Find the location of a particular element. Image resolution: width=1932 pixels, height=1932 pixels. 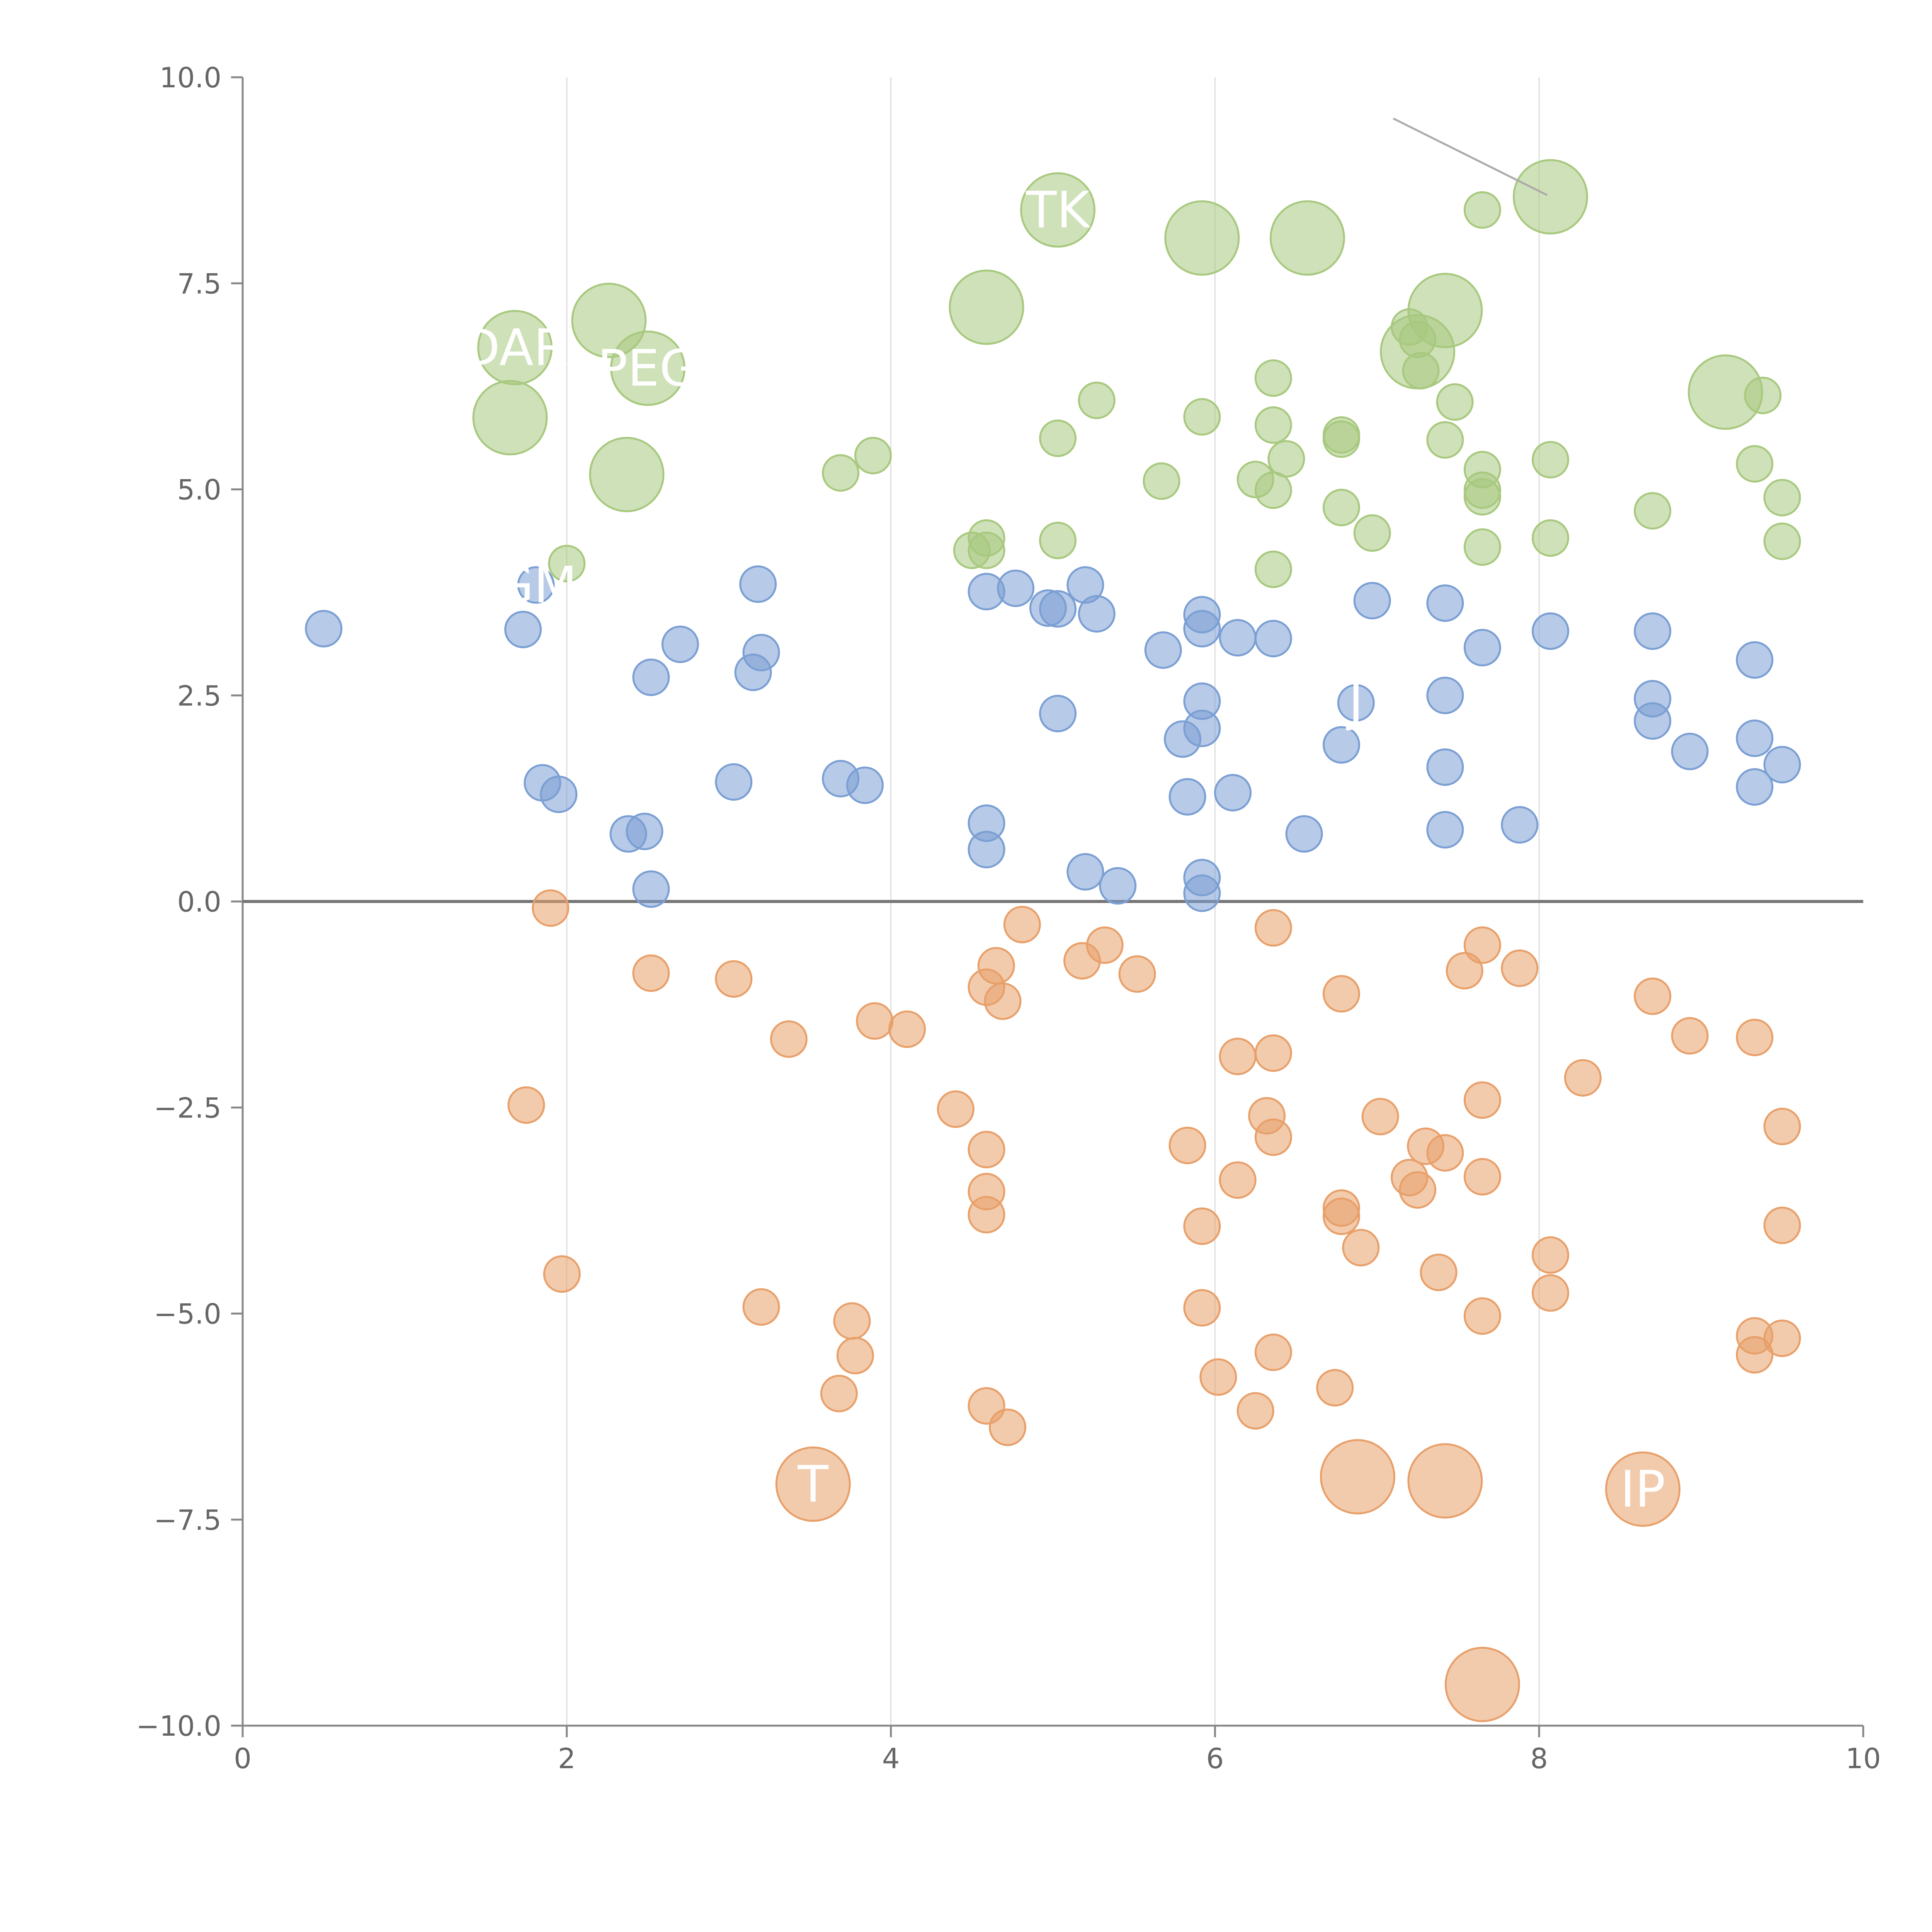

y-tick-label: −7.5 is located at coordinates (188, 1520).